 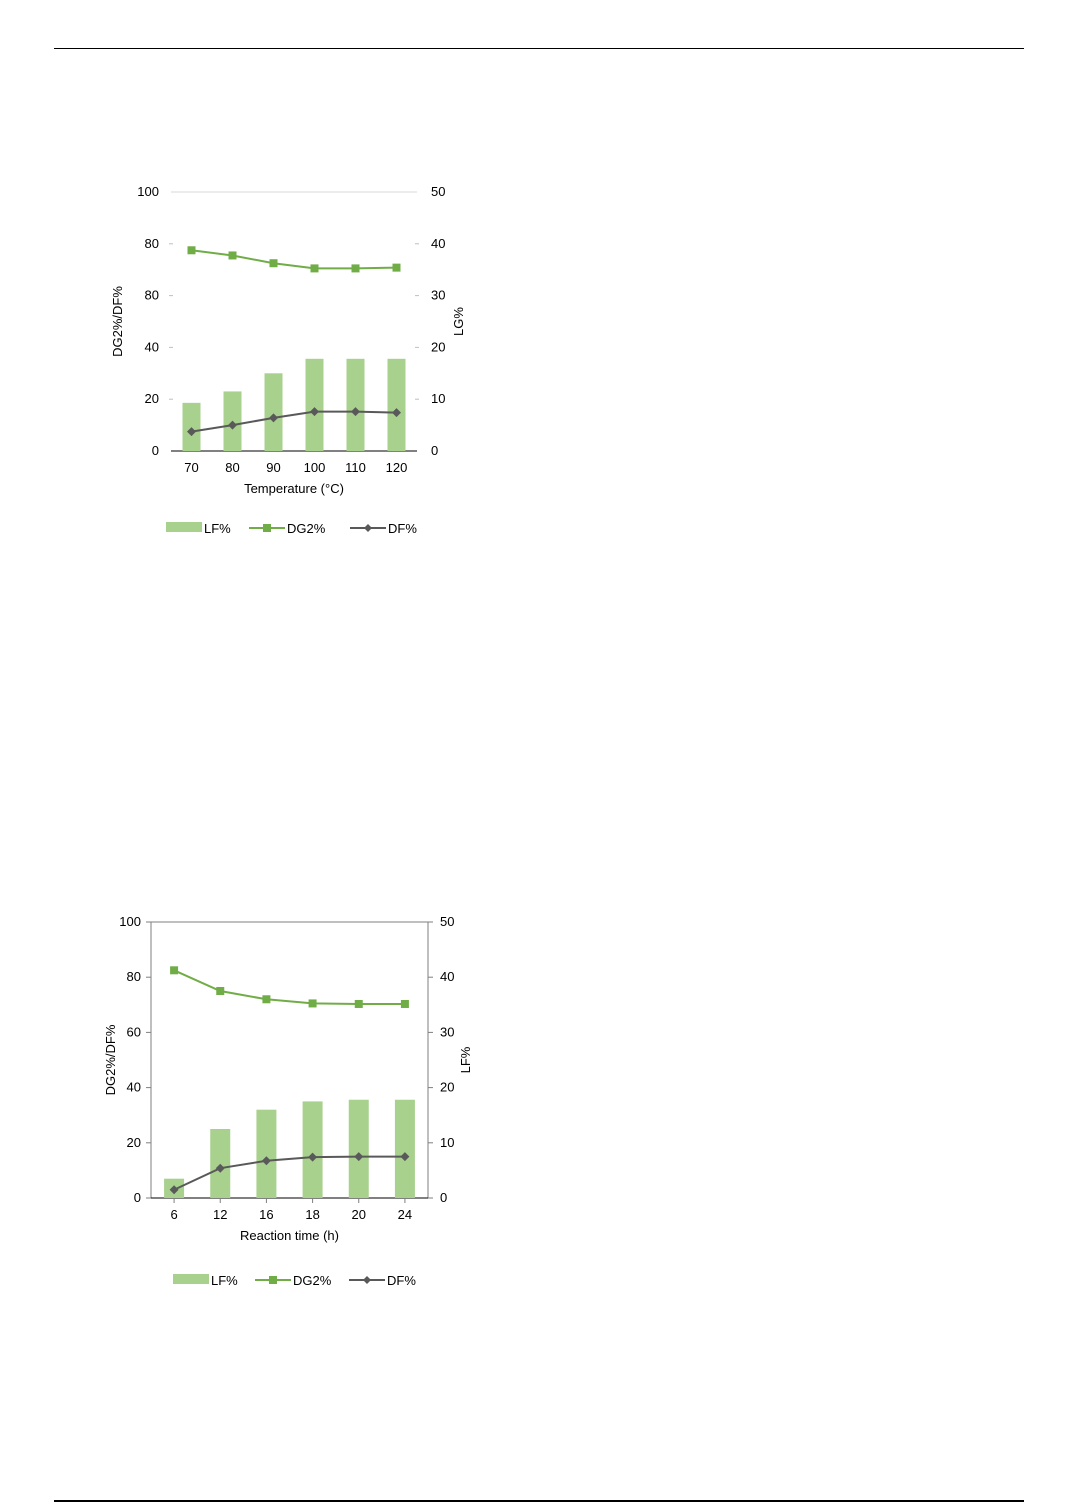 I want to click on right-axis-title: LF%, so click(x=465, y=1059).